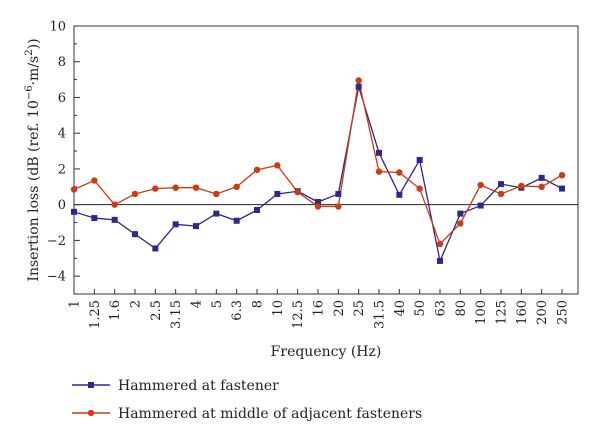  I want to click on x-tick-label: 20, so click(339, 308).